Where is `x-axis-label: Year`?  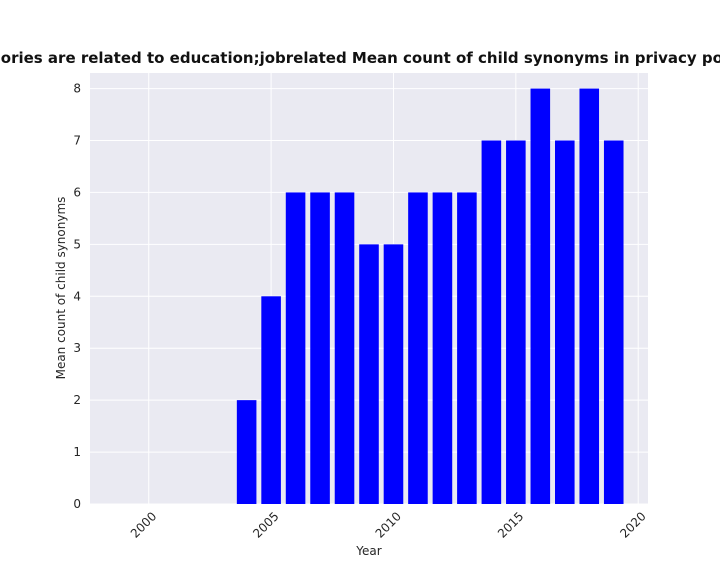 x-axis-label: Year is located at coordinates (368, 551).